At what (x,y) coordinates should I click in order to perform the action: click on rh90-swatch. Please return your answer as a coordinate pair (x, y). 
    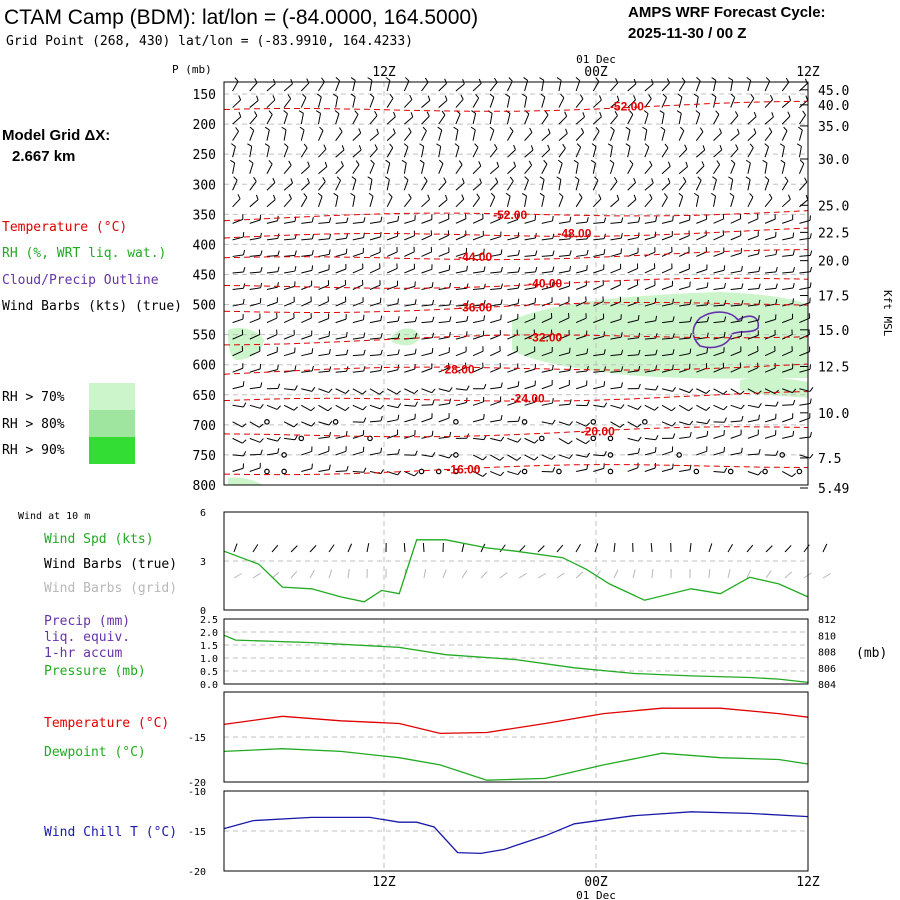
    Looking at the image, I should click on (112, 450).